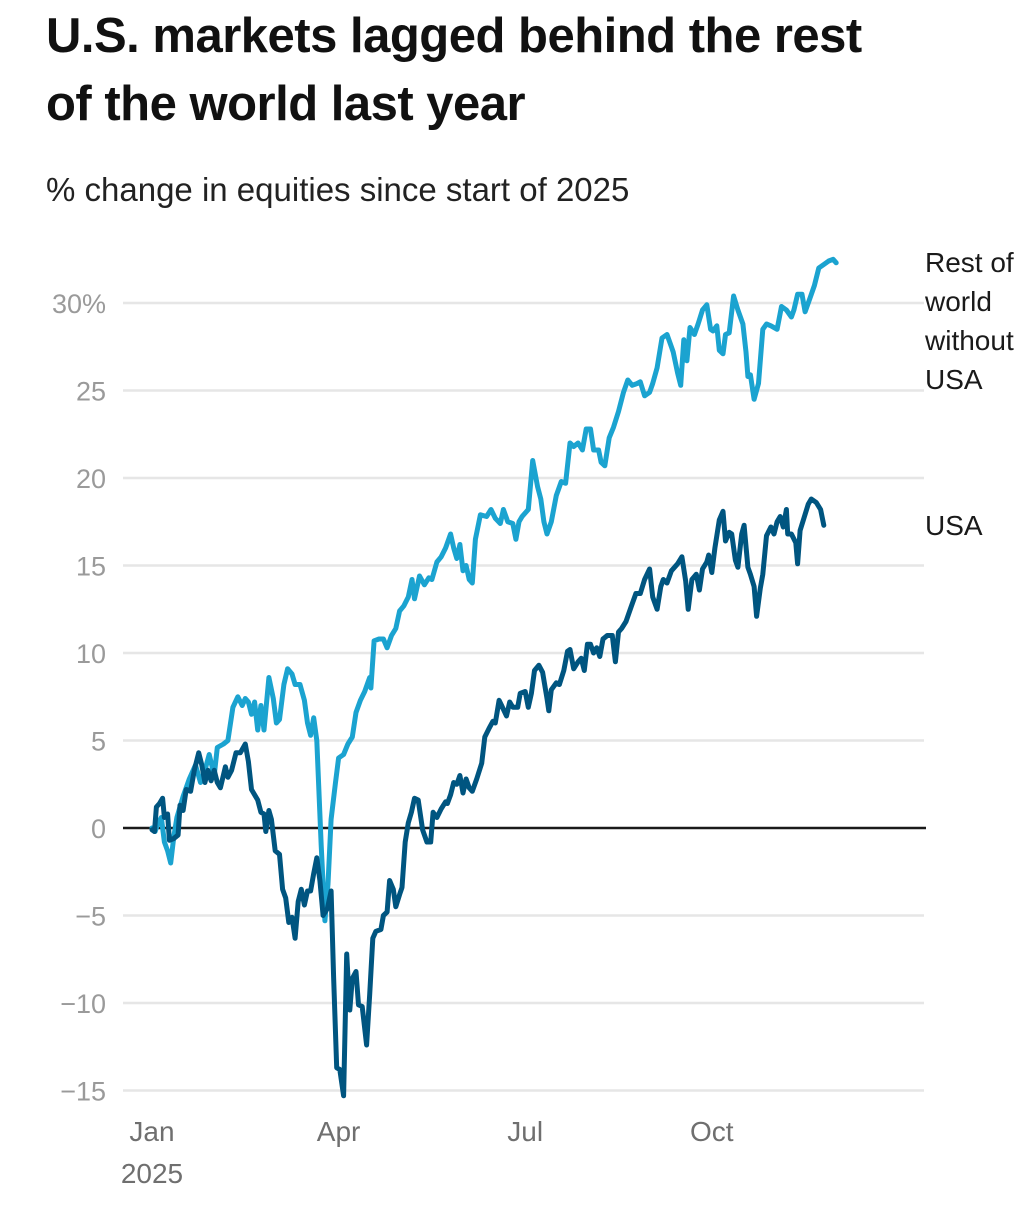 The height and width of the screenshot is (1221, 1020). I want to click on x-tick-label: Jul, so click(525, 1131).